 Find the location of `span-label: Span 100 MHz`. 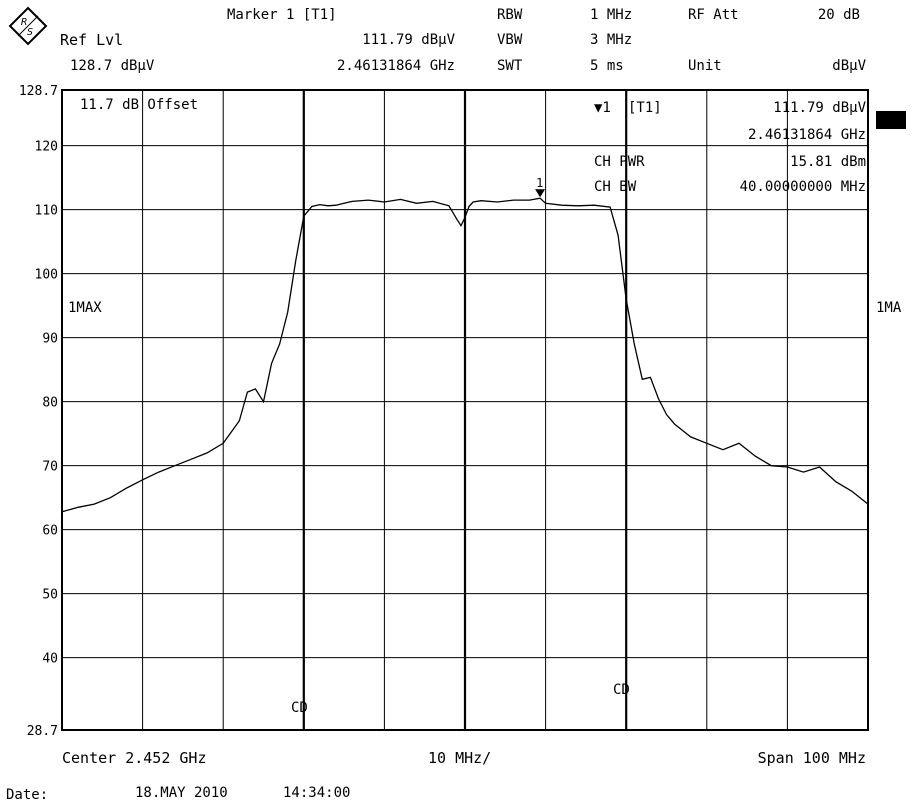

span-label: Span 100 MHz is located at coordinates (811, 758).